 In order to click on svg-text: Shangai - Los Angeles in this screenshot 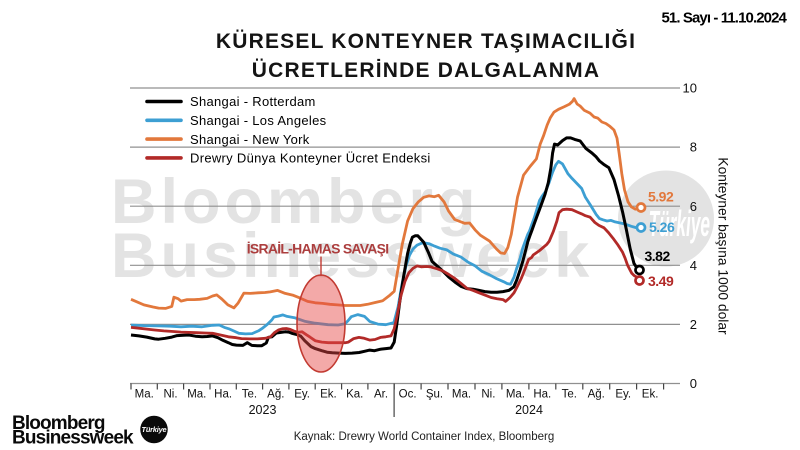, I will do `click(258, 120)`.